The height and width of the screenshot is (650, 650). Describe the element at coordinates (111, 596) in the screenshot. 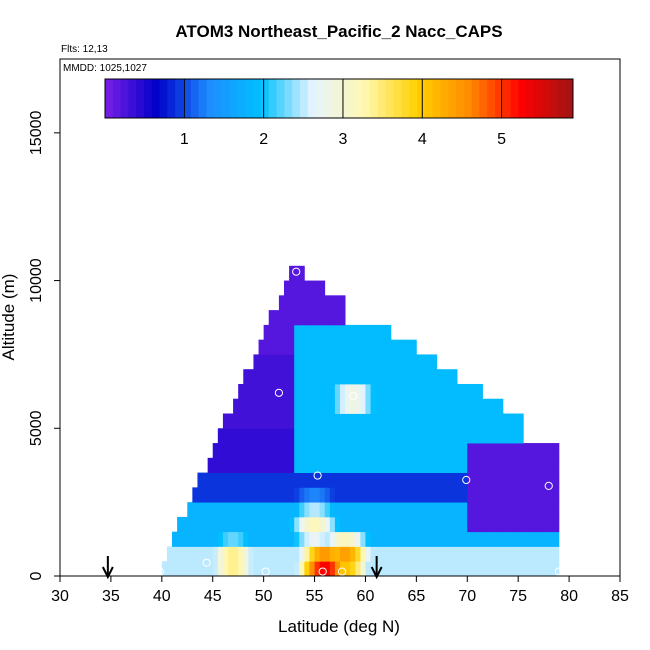

I see `x-tick-label: 35` at that location.